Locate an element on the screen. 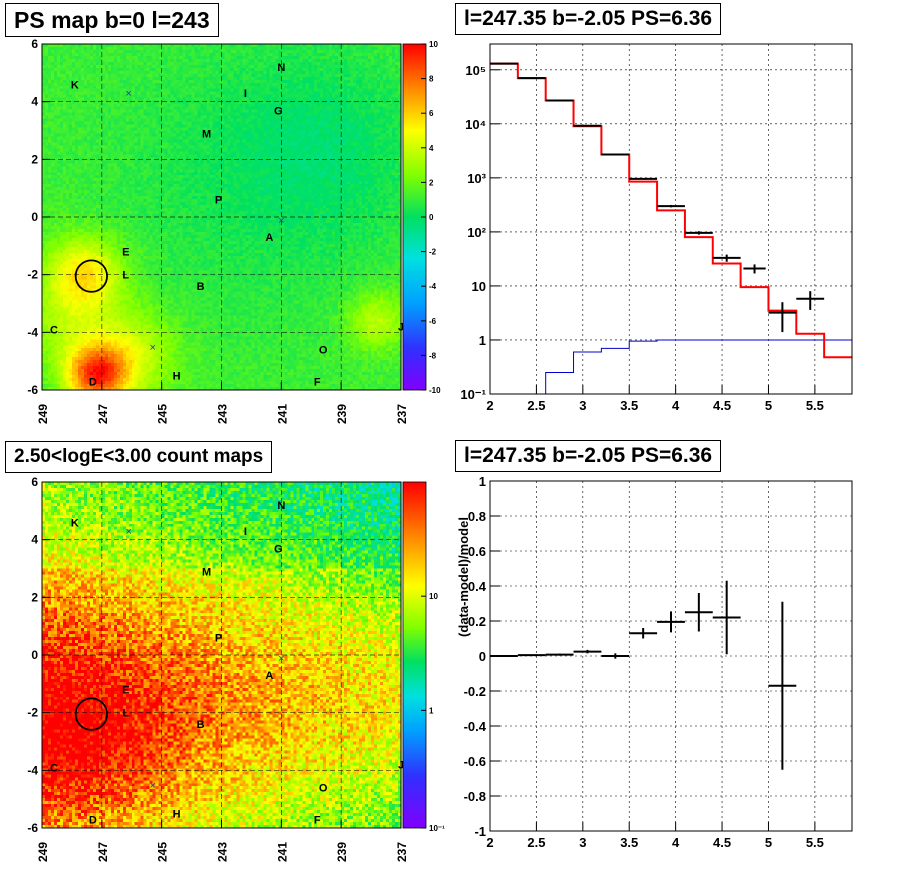 The image size is (898, 875). residual-y-tick-label: 0.2 is located at coordinates (477, 621).